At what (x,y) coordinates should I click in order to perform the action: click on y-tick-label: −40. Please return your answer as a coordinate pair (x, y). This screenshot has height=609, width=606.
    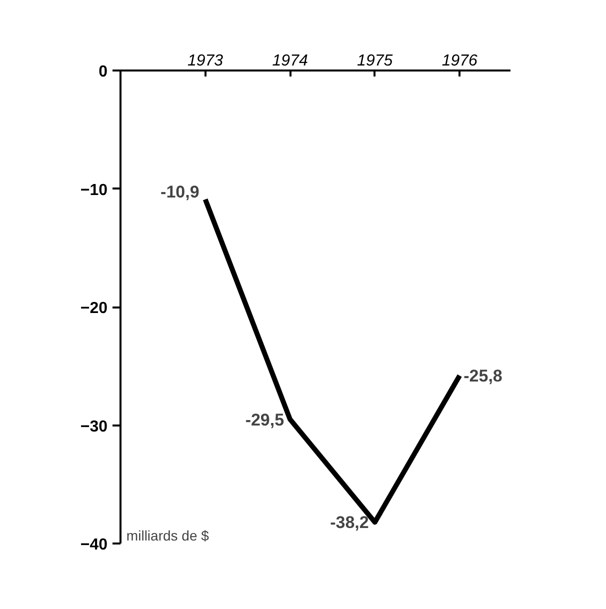
    Looking at the image, I should click on (94, 545).